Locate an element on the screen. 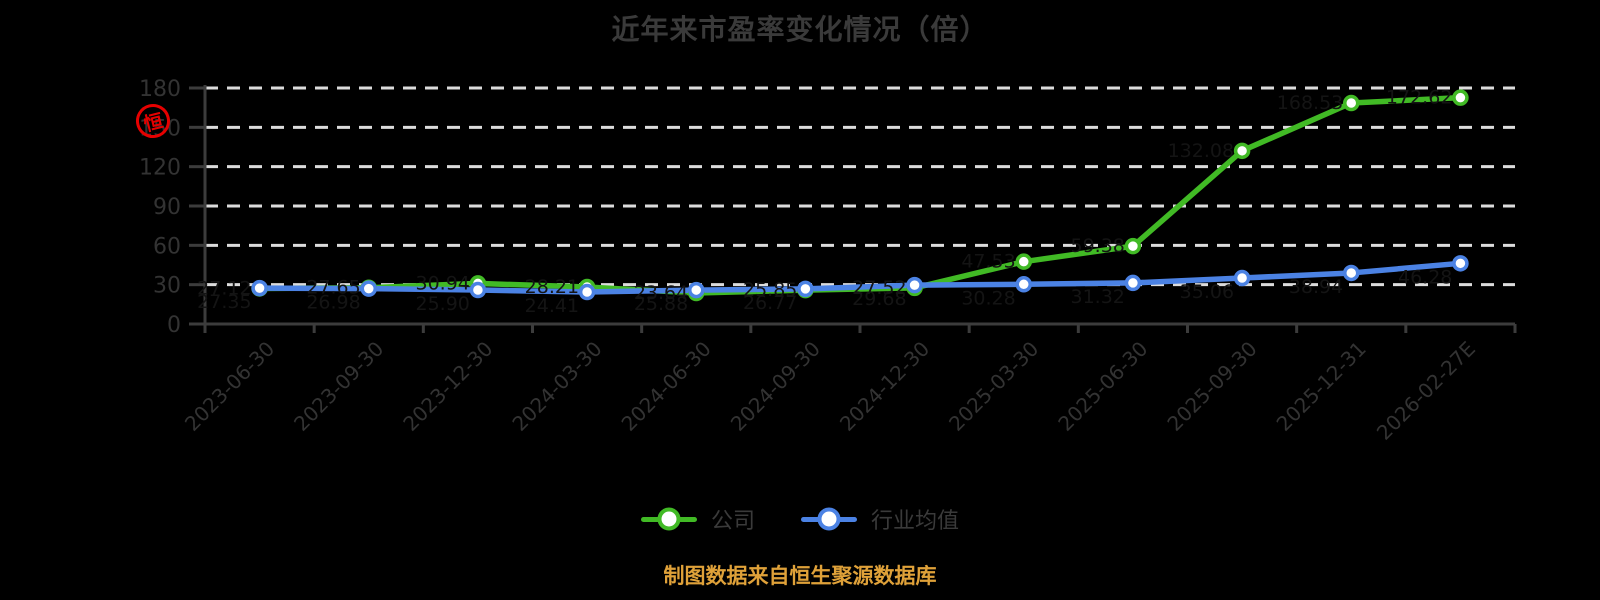  y-tick-label: 90 is located at coordinates (167, 207).